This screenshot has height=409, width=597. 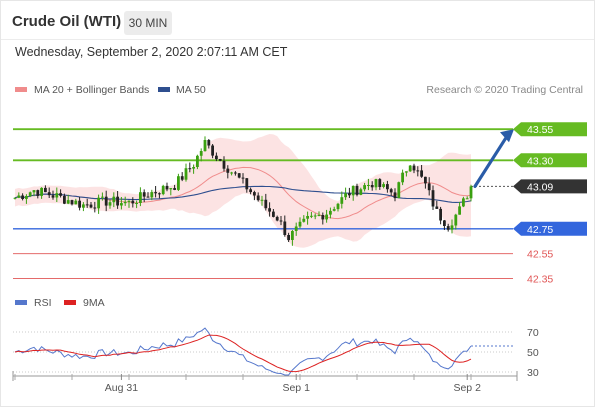 I want to click on forecast-arrow-head, so click(x=507, y=136).